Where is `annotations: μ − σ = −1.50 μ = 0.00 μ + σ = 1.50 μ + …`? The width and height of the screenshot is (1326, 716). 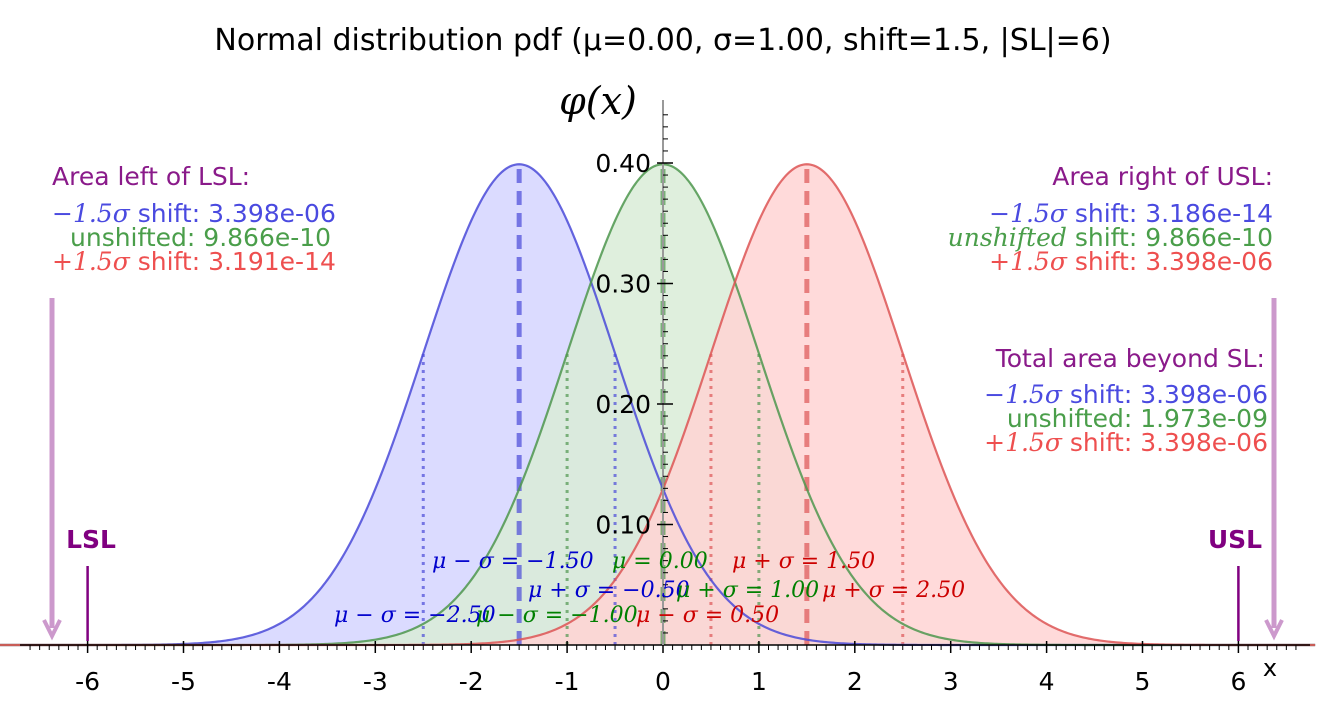 annotations: μ − σ = −1.50 μ = 0.00 μ + σ = 1.50 μ + … is located at coordinates (649, 588).